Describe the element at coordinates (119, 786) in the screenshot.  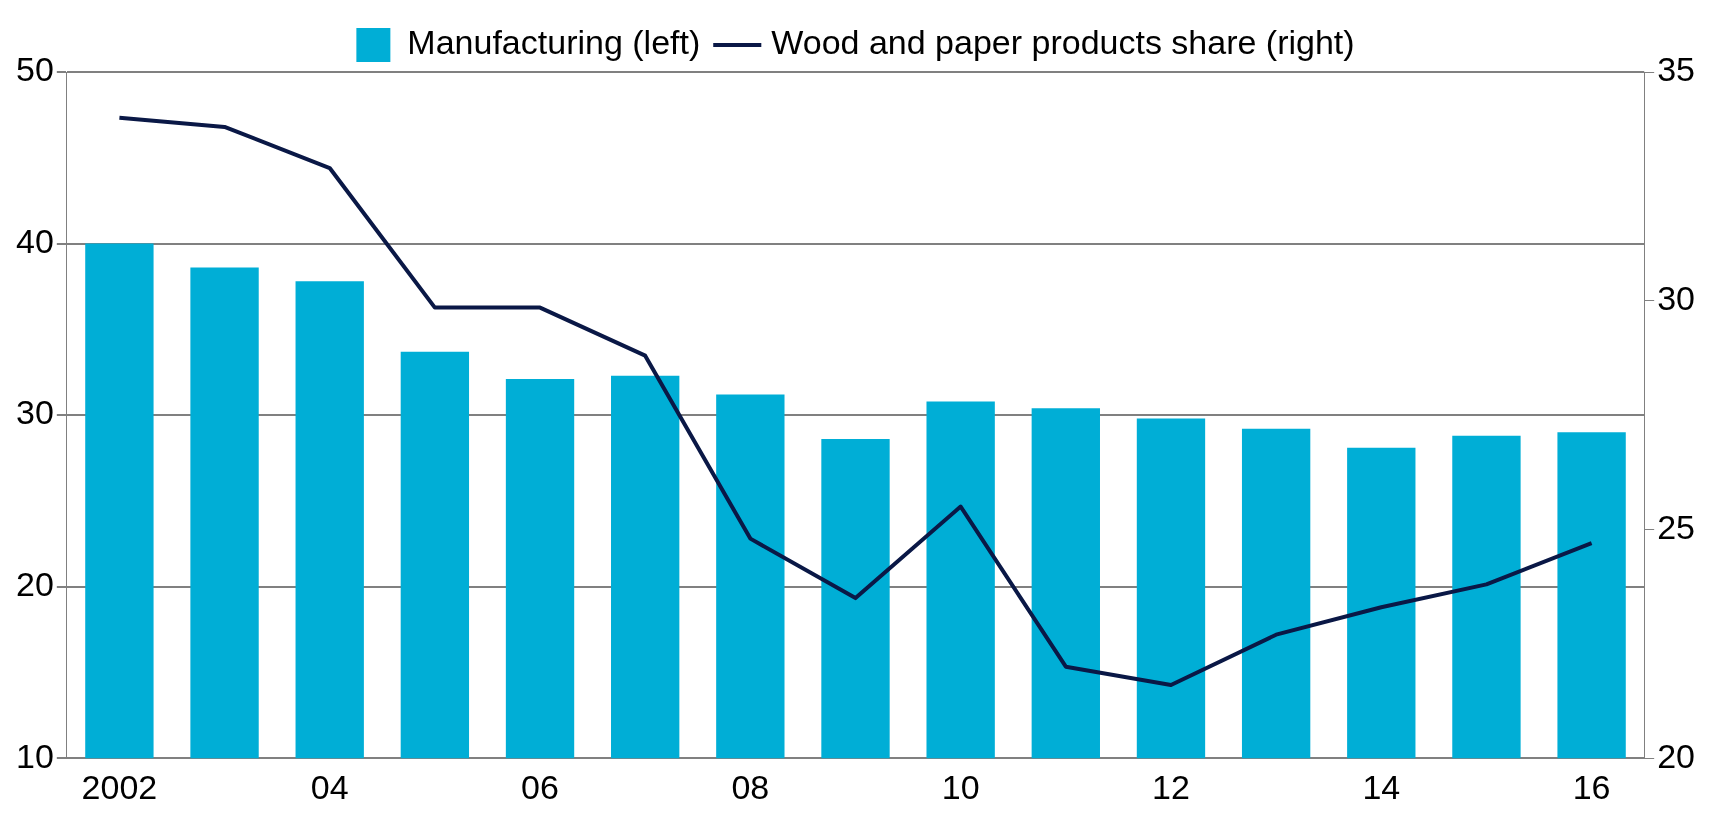
I see `x-tick-label: 2002` at that location.